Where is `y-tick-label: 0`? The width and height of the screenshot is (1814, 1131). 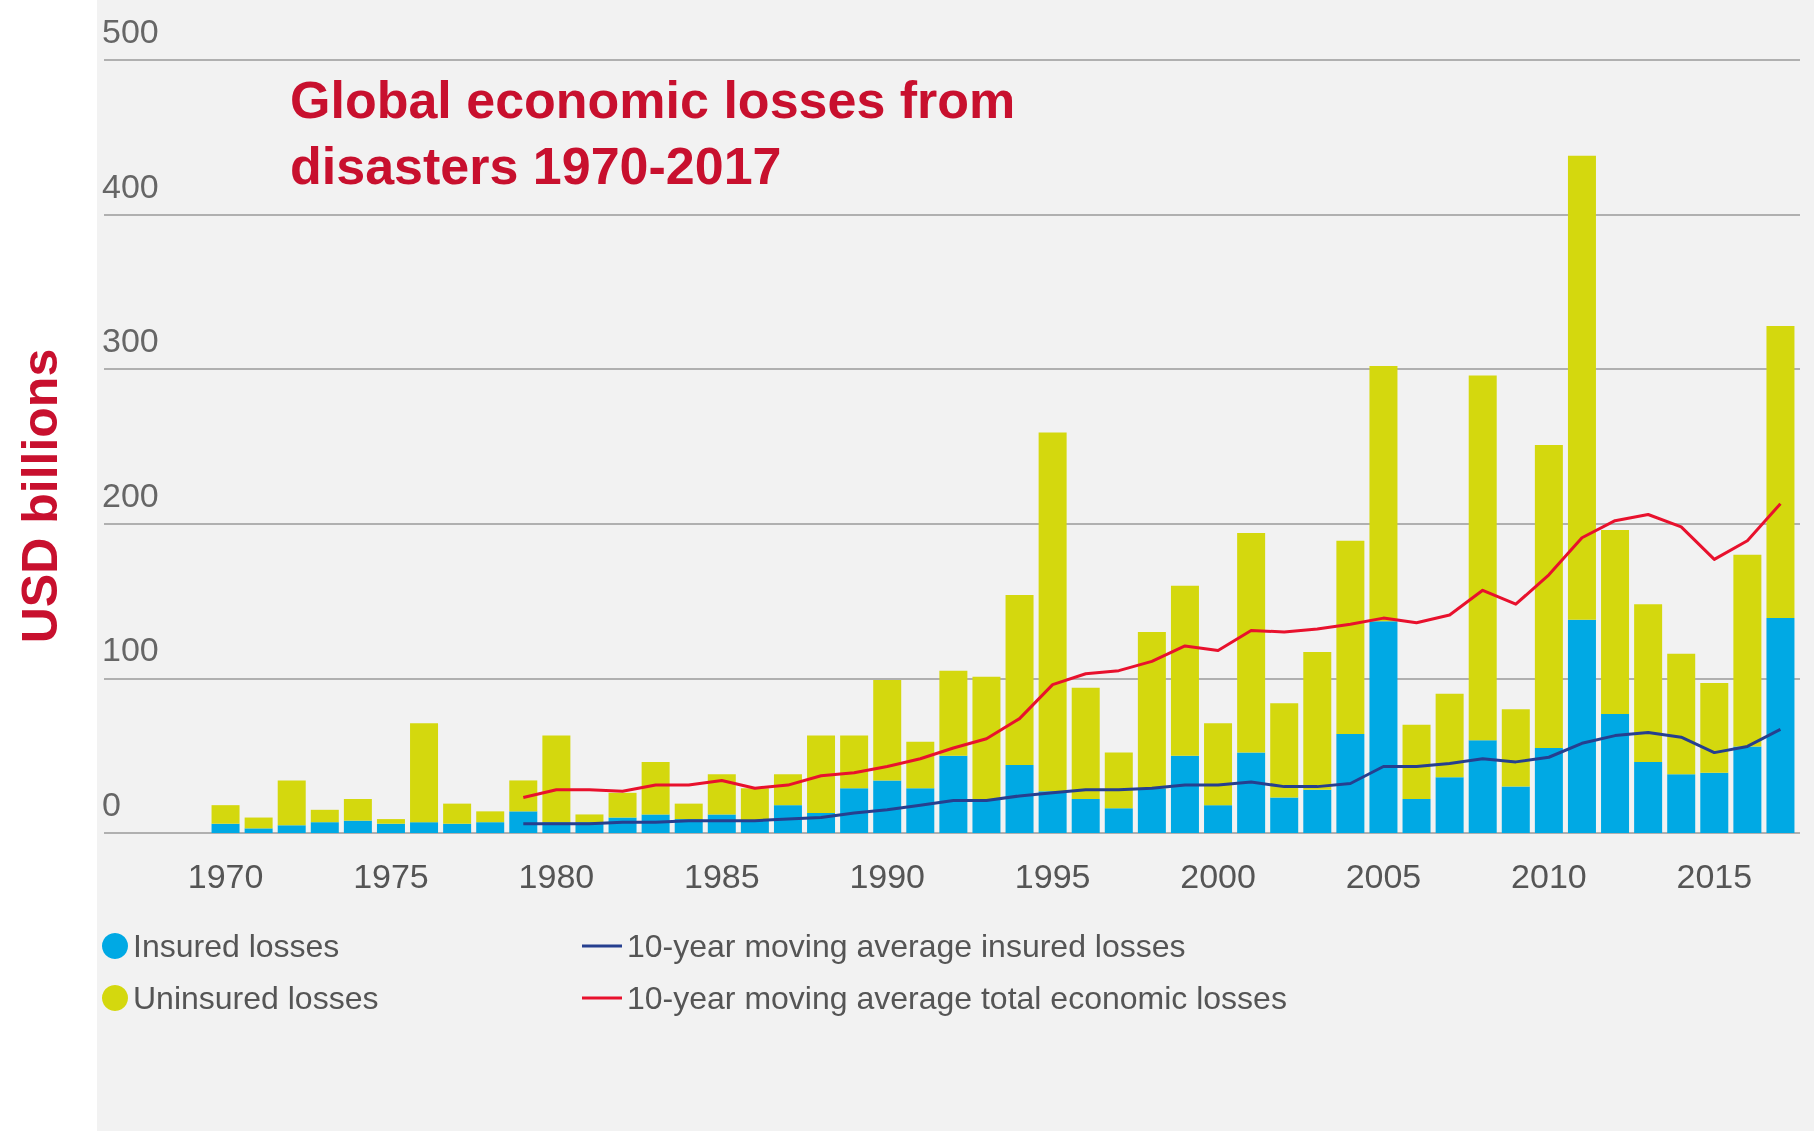 y-tick-label: 0 is located at coordinates (111, 804).